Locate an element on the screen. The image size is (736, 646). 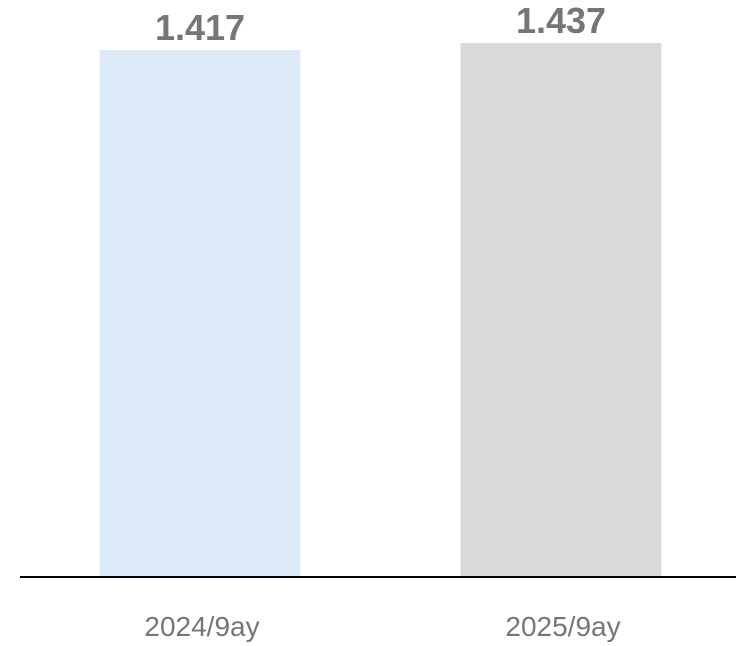
x-tick-label-2: 2025/9ay is located at coordinates (562, 626).